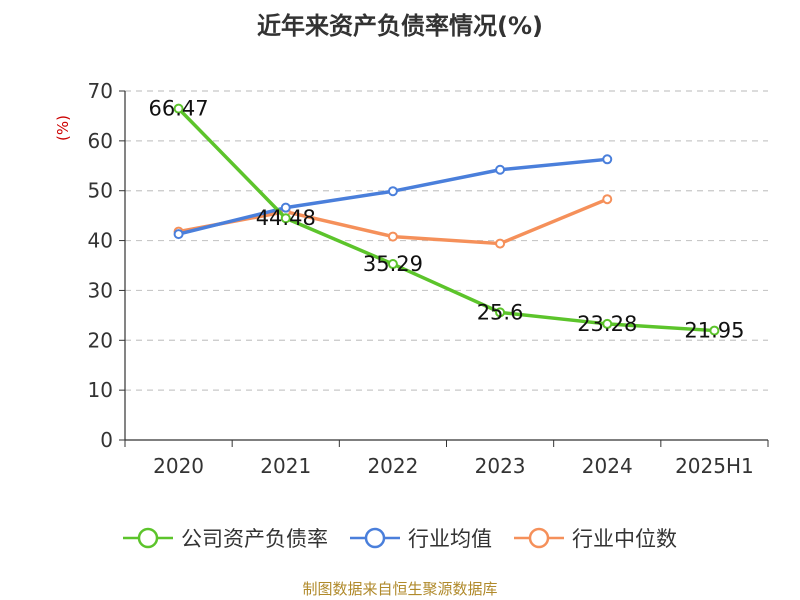  I want to click on data-label: 44.48, so click(286, 218).